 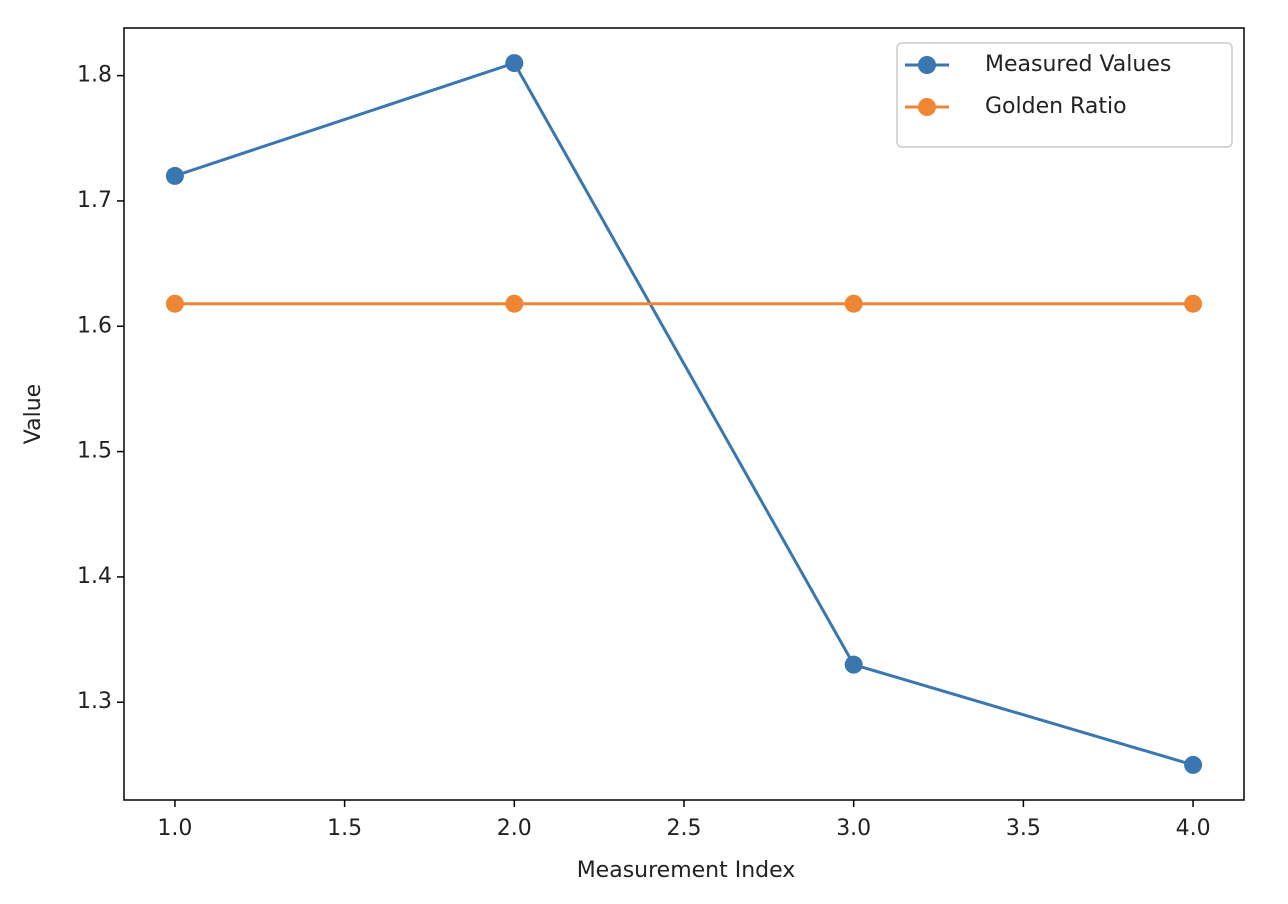 I want to click on x-tick-label: 1.5, so click(x=344, y=828).